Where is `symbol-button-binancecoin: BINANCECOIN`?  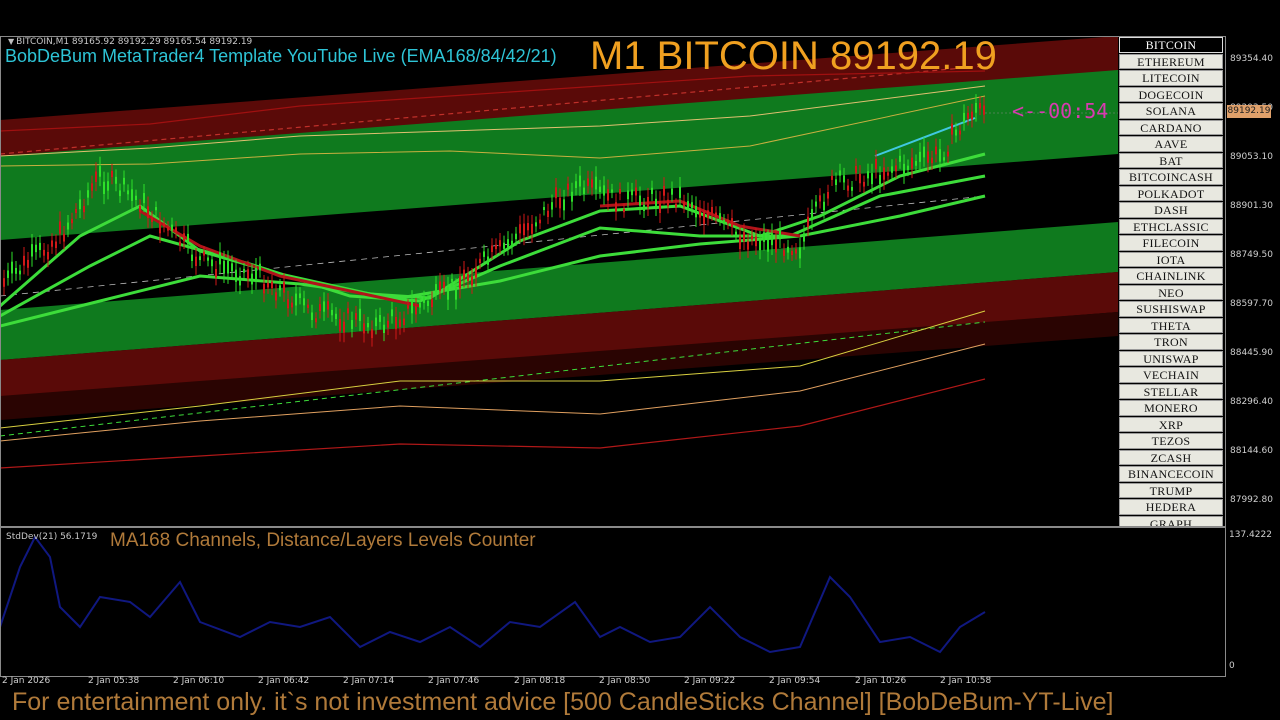
symbol-button-binancecoin: BINANCECOIN is located at coordinates (1171, 474).